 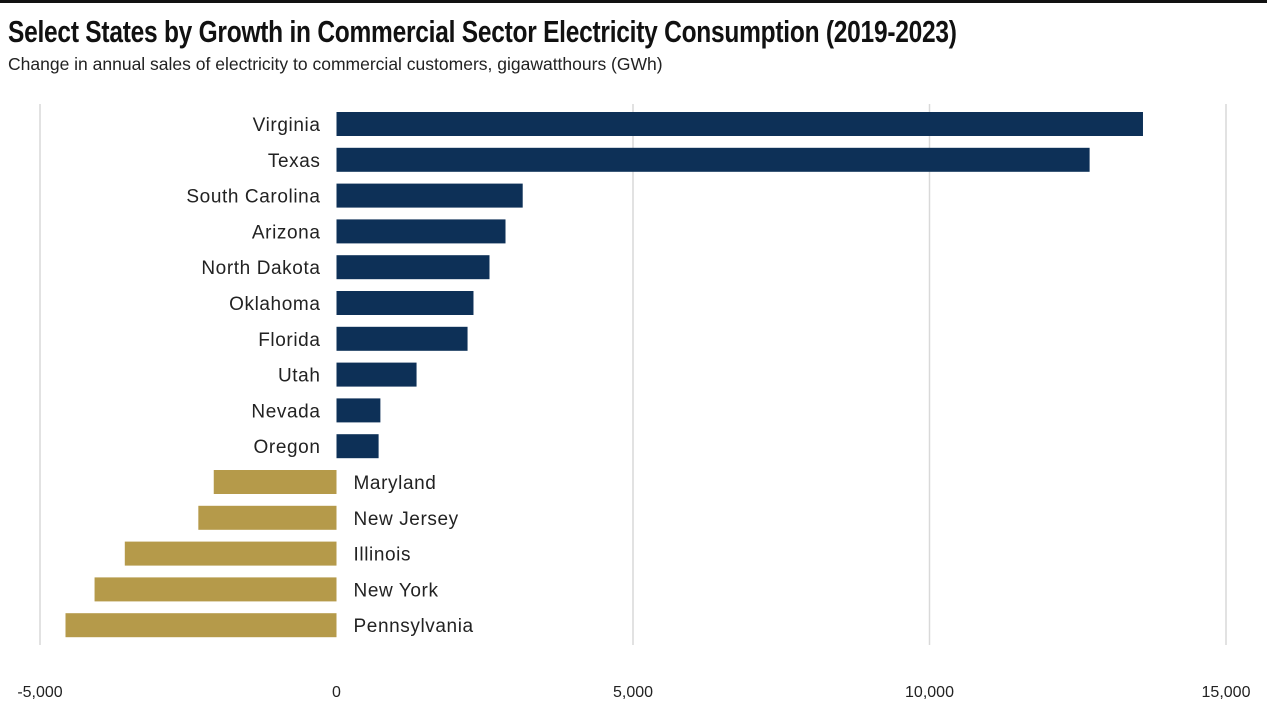 I want to click on bar-oklahoma, so click(x=405, y=303).